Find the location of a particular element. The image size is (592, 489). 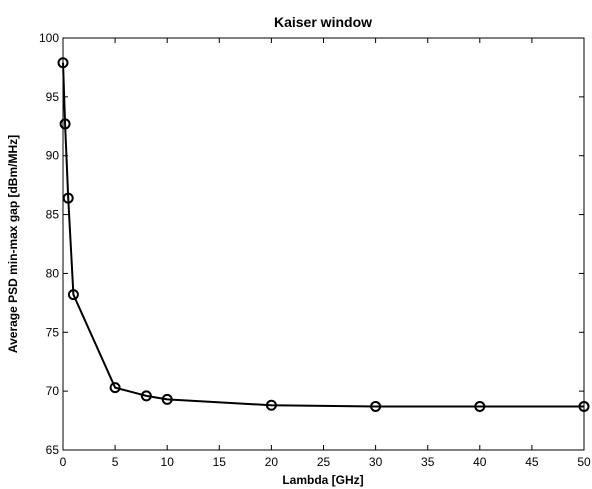

x-tick-label: 30 is located at coordinates (376, 462).